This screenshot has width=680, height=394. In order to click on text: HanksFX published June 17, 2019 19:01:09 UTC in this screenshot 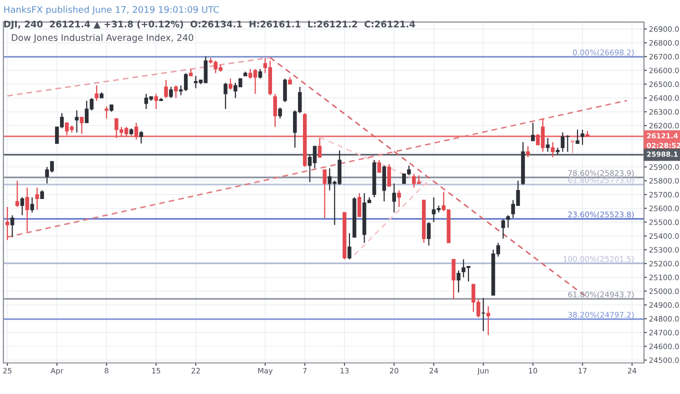, I will do `click(111, 10)`.